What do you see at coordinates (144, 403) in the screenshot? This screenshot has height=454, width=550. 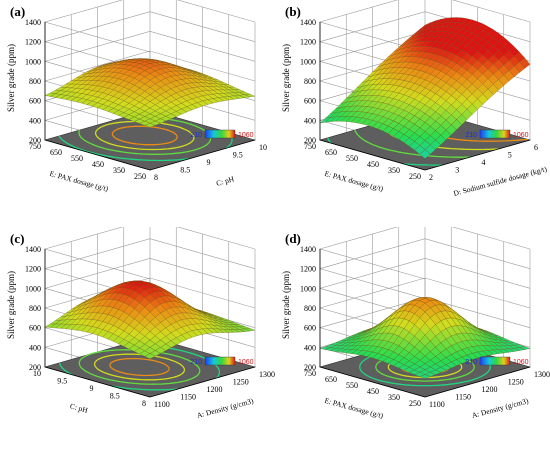 I see `y-tick-label: 8` at bounding box center [144, 403].